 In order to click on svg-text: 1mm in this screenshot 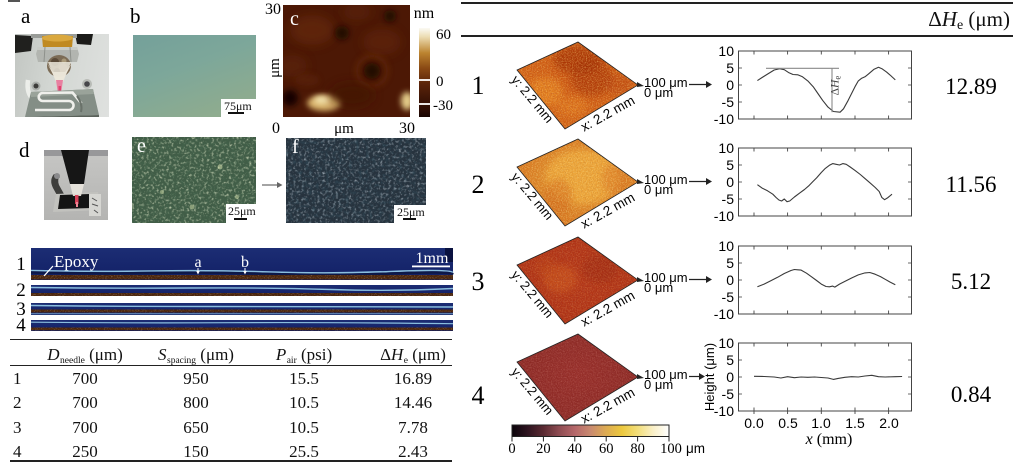, I will do `click(432, 258)`.